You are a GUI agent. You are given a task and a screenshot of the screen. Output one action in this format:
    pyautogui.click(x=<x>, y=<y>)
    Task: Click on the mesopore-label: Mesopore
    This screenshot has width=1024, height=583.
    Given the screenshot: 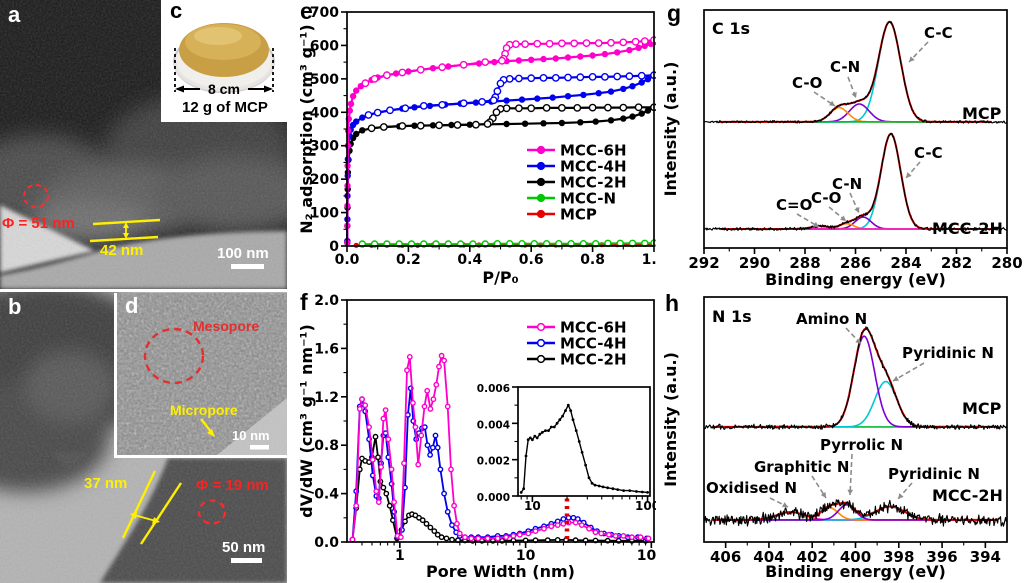 What is the action you would take?
    pyautogui.click(x=226, y=326)
    